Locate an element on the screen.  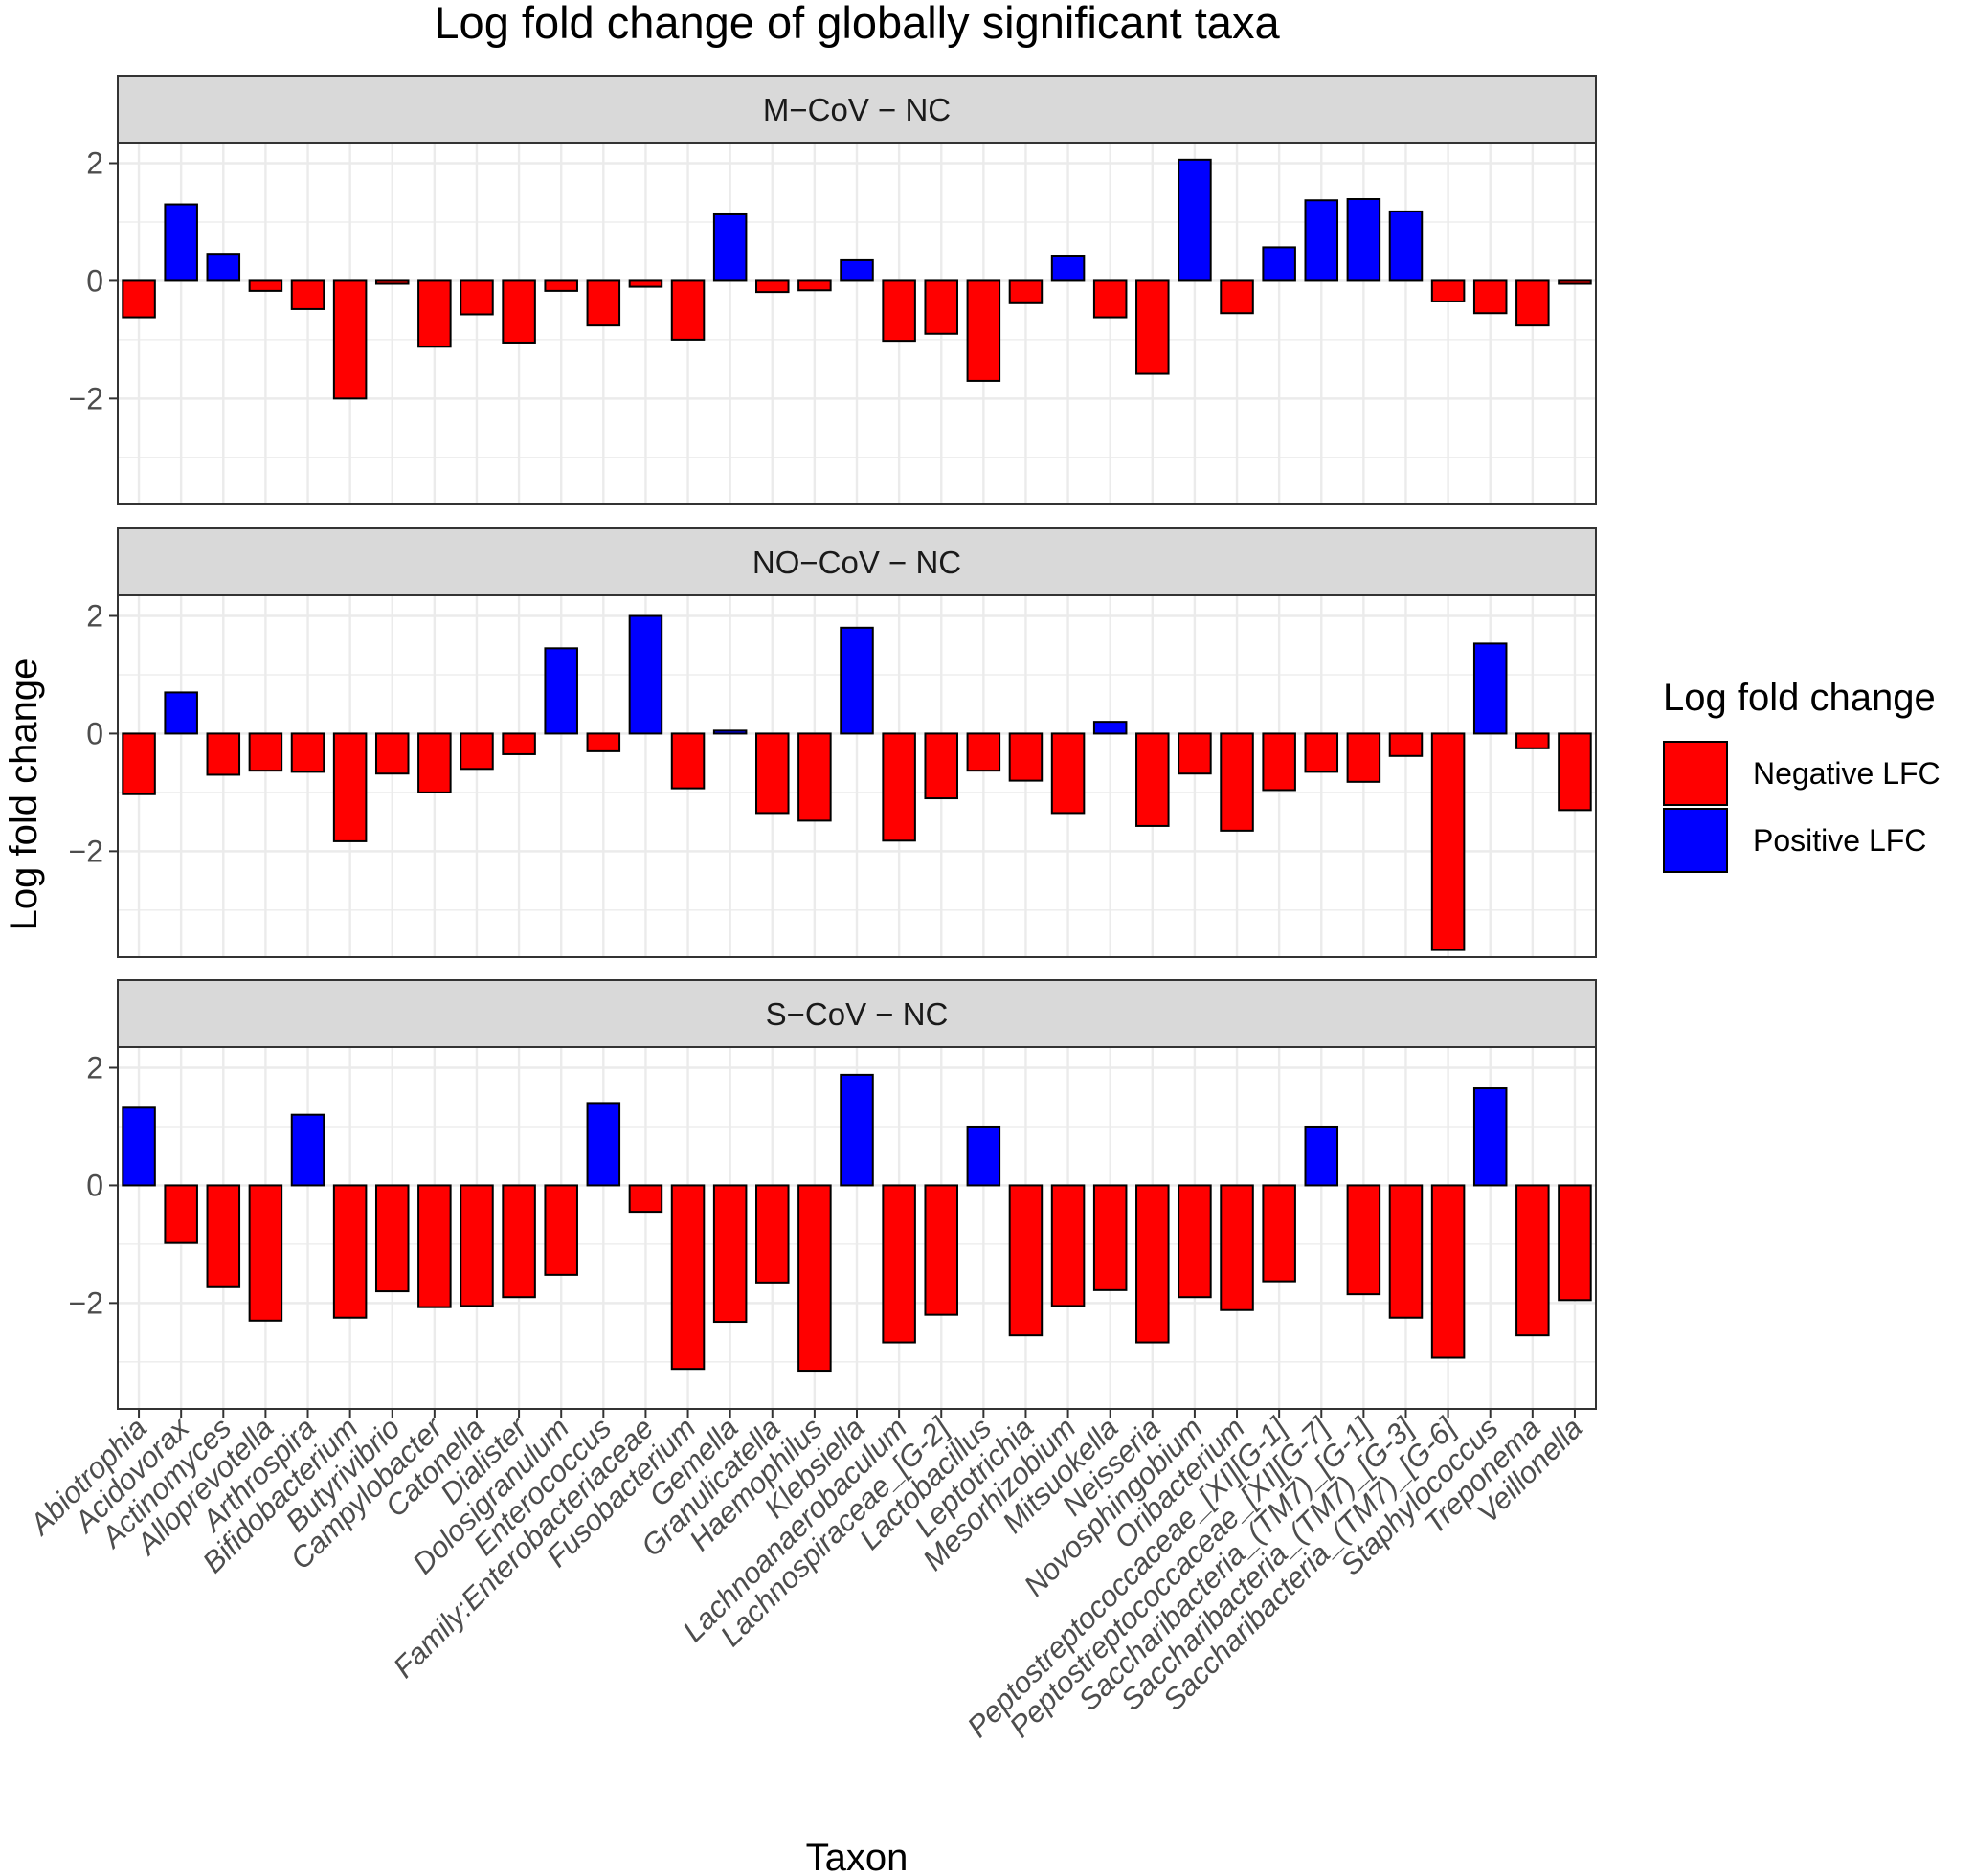
strip-label: NO−CoV − NC is located at coordinates (857, 562).